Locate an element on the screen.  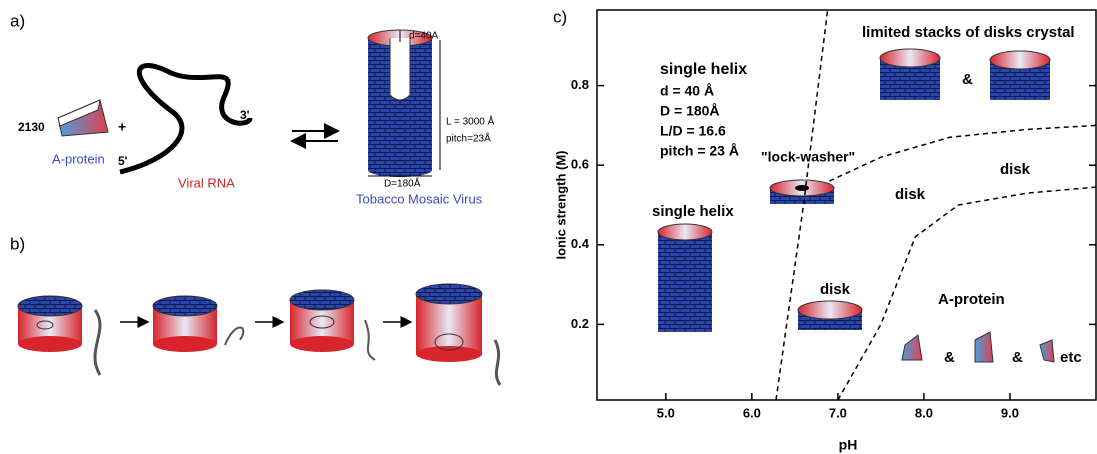
annotation: etc is located at coordinates (1071, 357).